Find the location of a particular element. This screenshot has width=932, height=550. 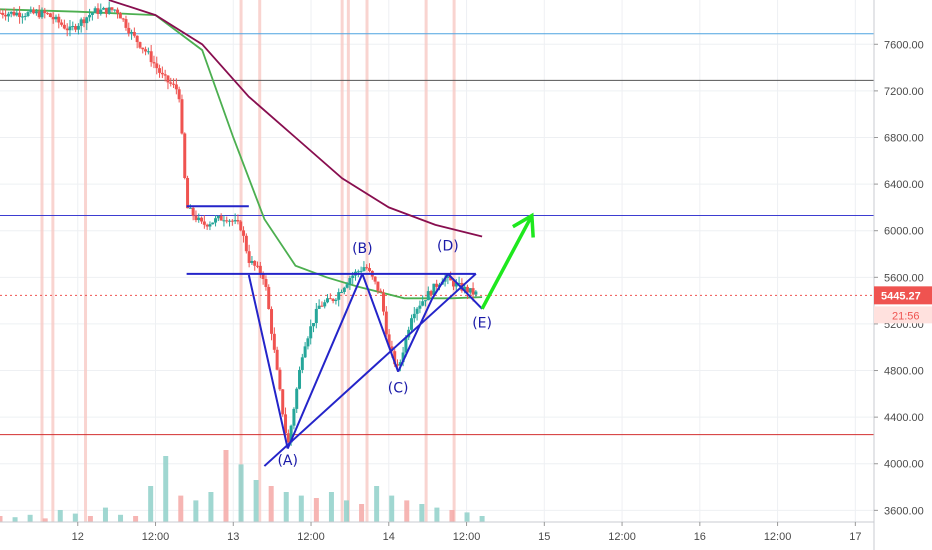

projection-arrow is located at coordinates (507, 261).